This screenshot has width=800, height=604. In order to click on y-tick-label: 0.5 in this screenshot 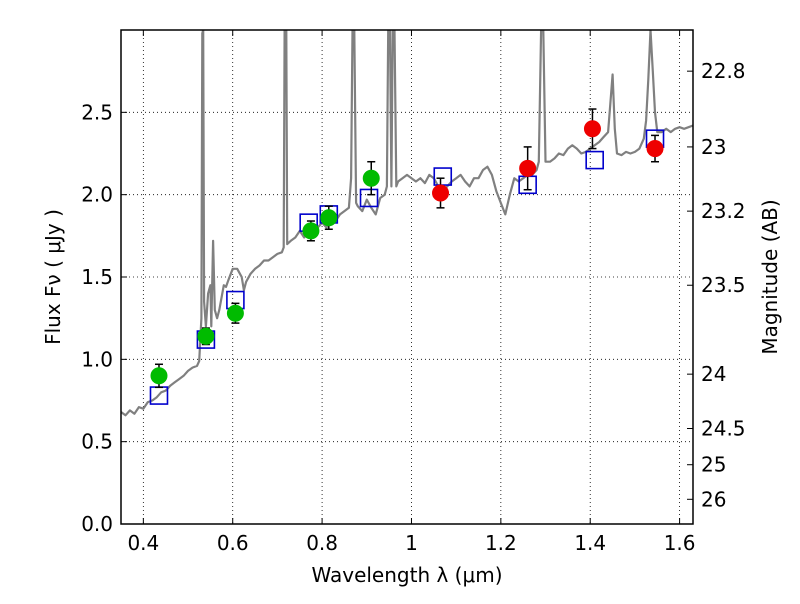, I will do `click(97, 442)`.